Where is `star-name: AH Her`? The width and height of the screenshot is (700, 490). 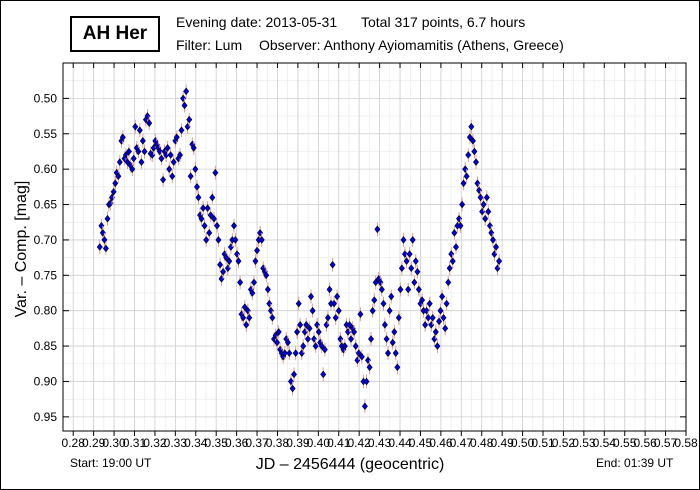
star-name: AH Her is located at coordinates (115, 33).